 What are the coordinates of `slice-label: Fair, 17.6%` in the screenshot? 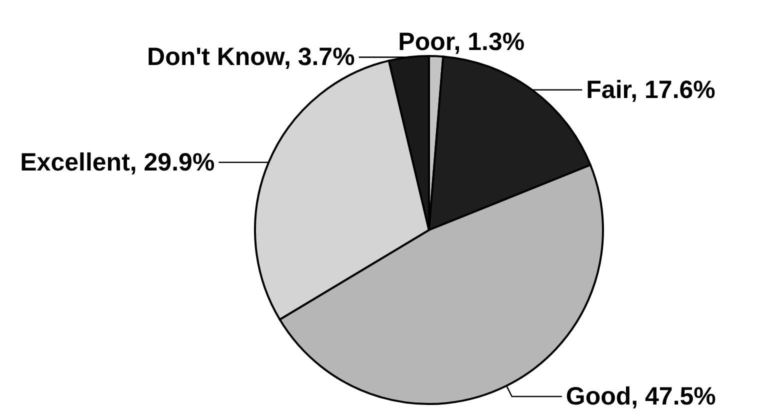 It's located at (651, 90).